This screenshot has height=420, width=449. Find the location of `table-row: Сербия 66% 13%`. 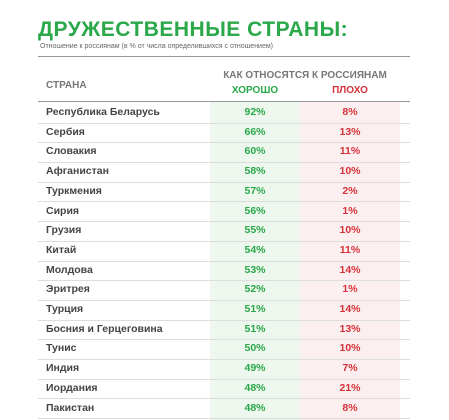

table-row: Сербия 66% 13% is located at coordinates (224, 133).